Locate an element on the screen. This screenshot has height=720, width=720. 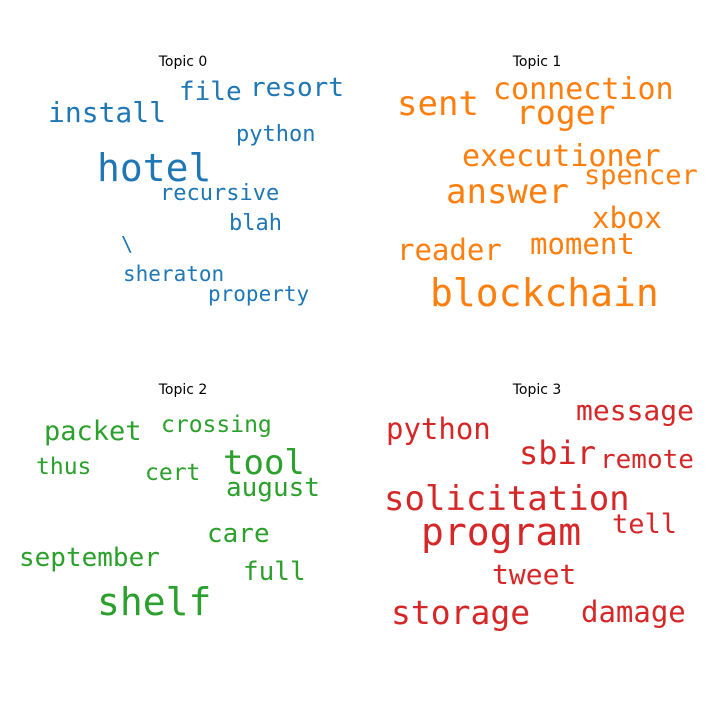
topic-2-word-september: september is located at coordinates (89, 558).